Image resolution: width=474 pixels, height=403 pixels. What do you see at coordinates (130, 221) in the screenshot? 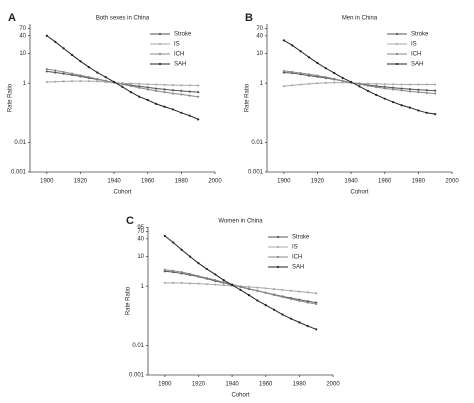
I see `panel-label: C` at bounding box center [130, 221].